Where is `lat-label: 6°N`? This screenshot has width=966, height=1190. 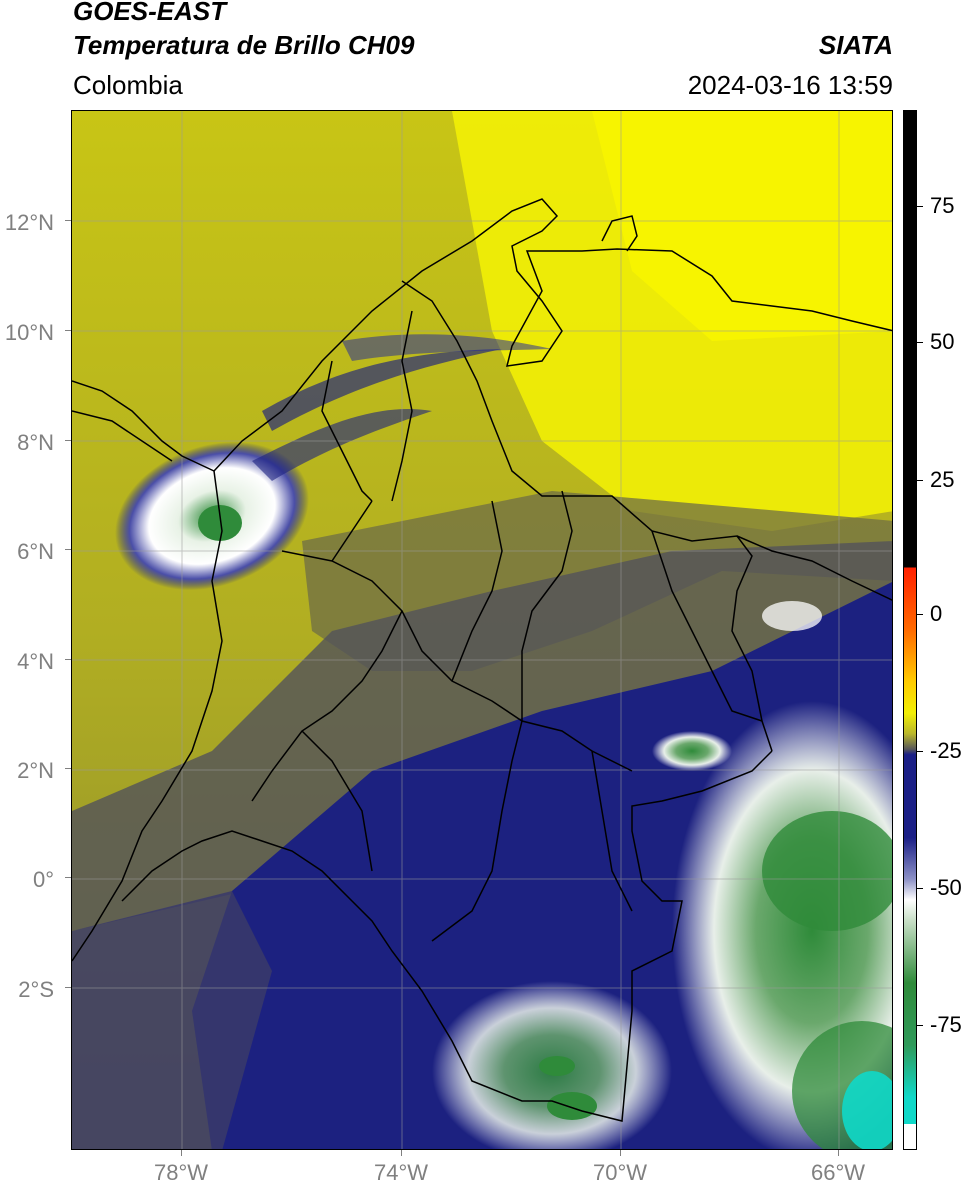
lat-label: 6°N is located at coordinates (35, 551).